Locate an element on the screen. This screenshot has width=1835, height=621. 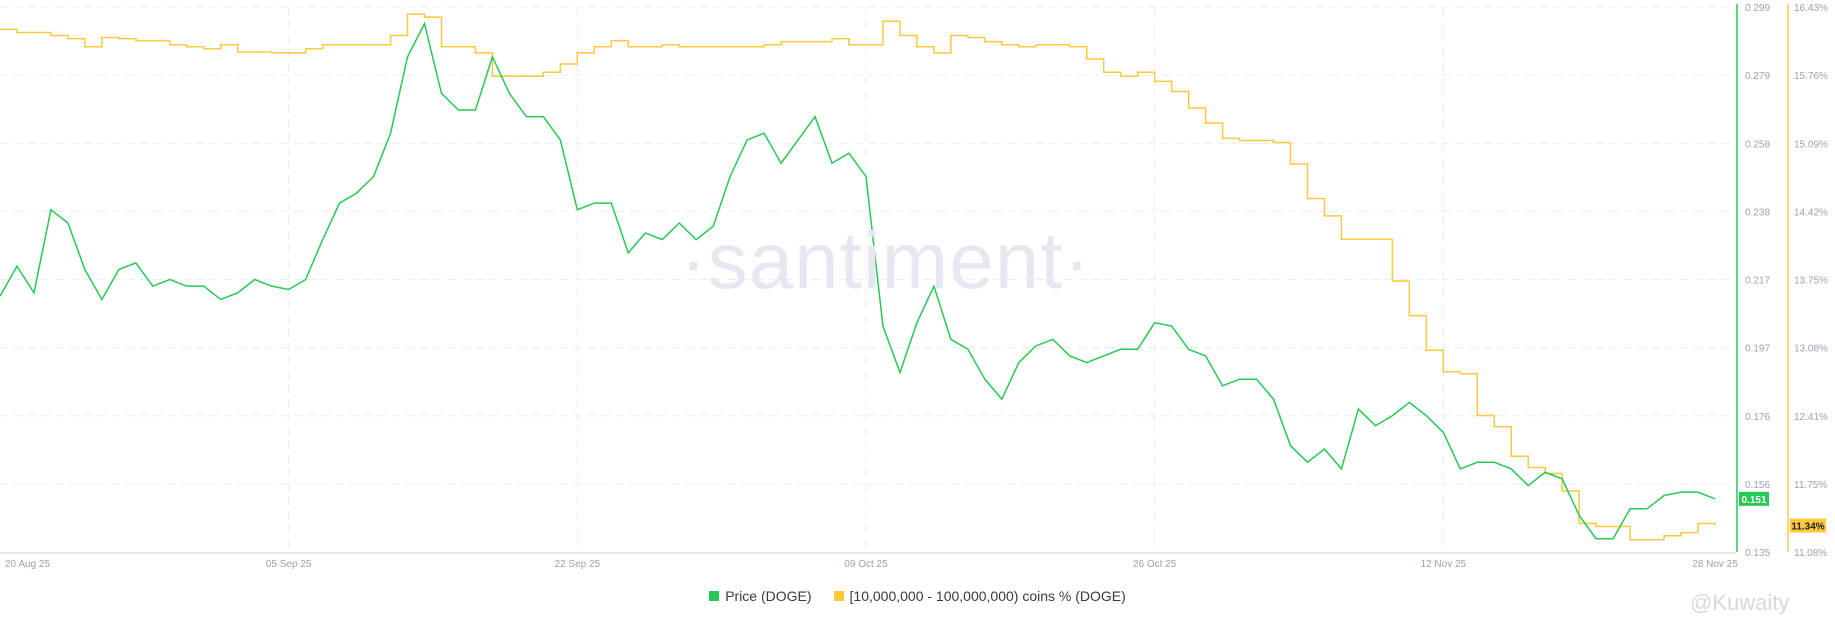
y-tick-label-coins-pct: 11.75% is located at coordinates (1810, 485).